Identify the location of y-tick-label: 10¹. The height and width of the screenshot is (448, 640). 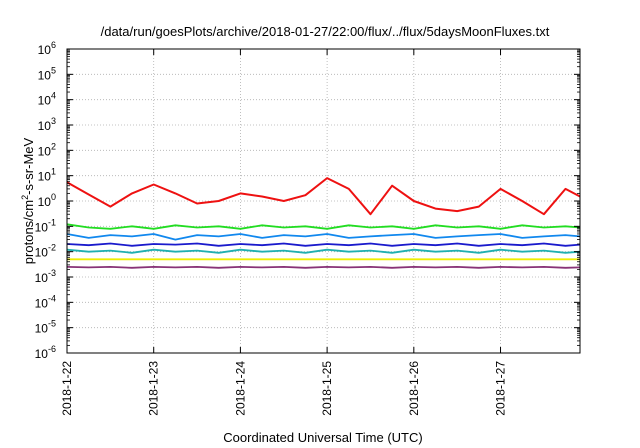
(47, 175).